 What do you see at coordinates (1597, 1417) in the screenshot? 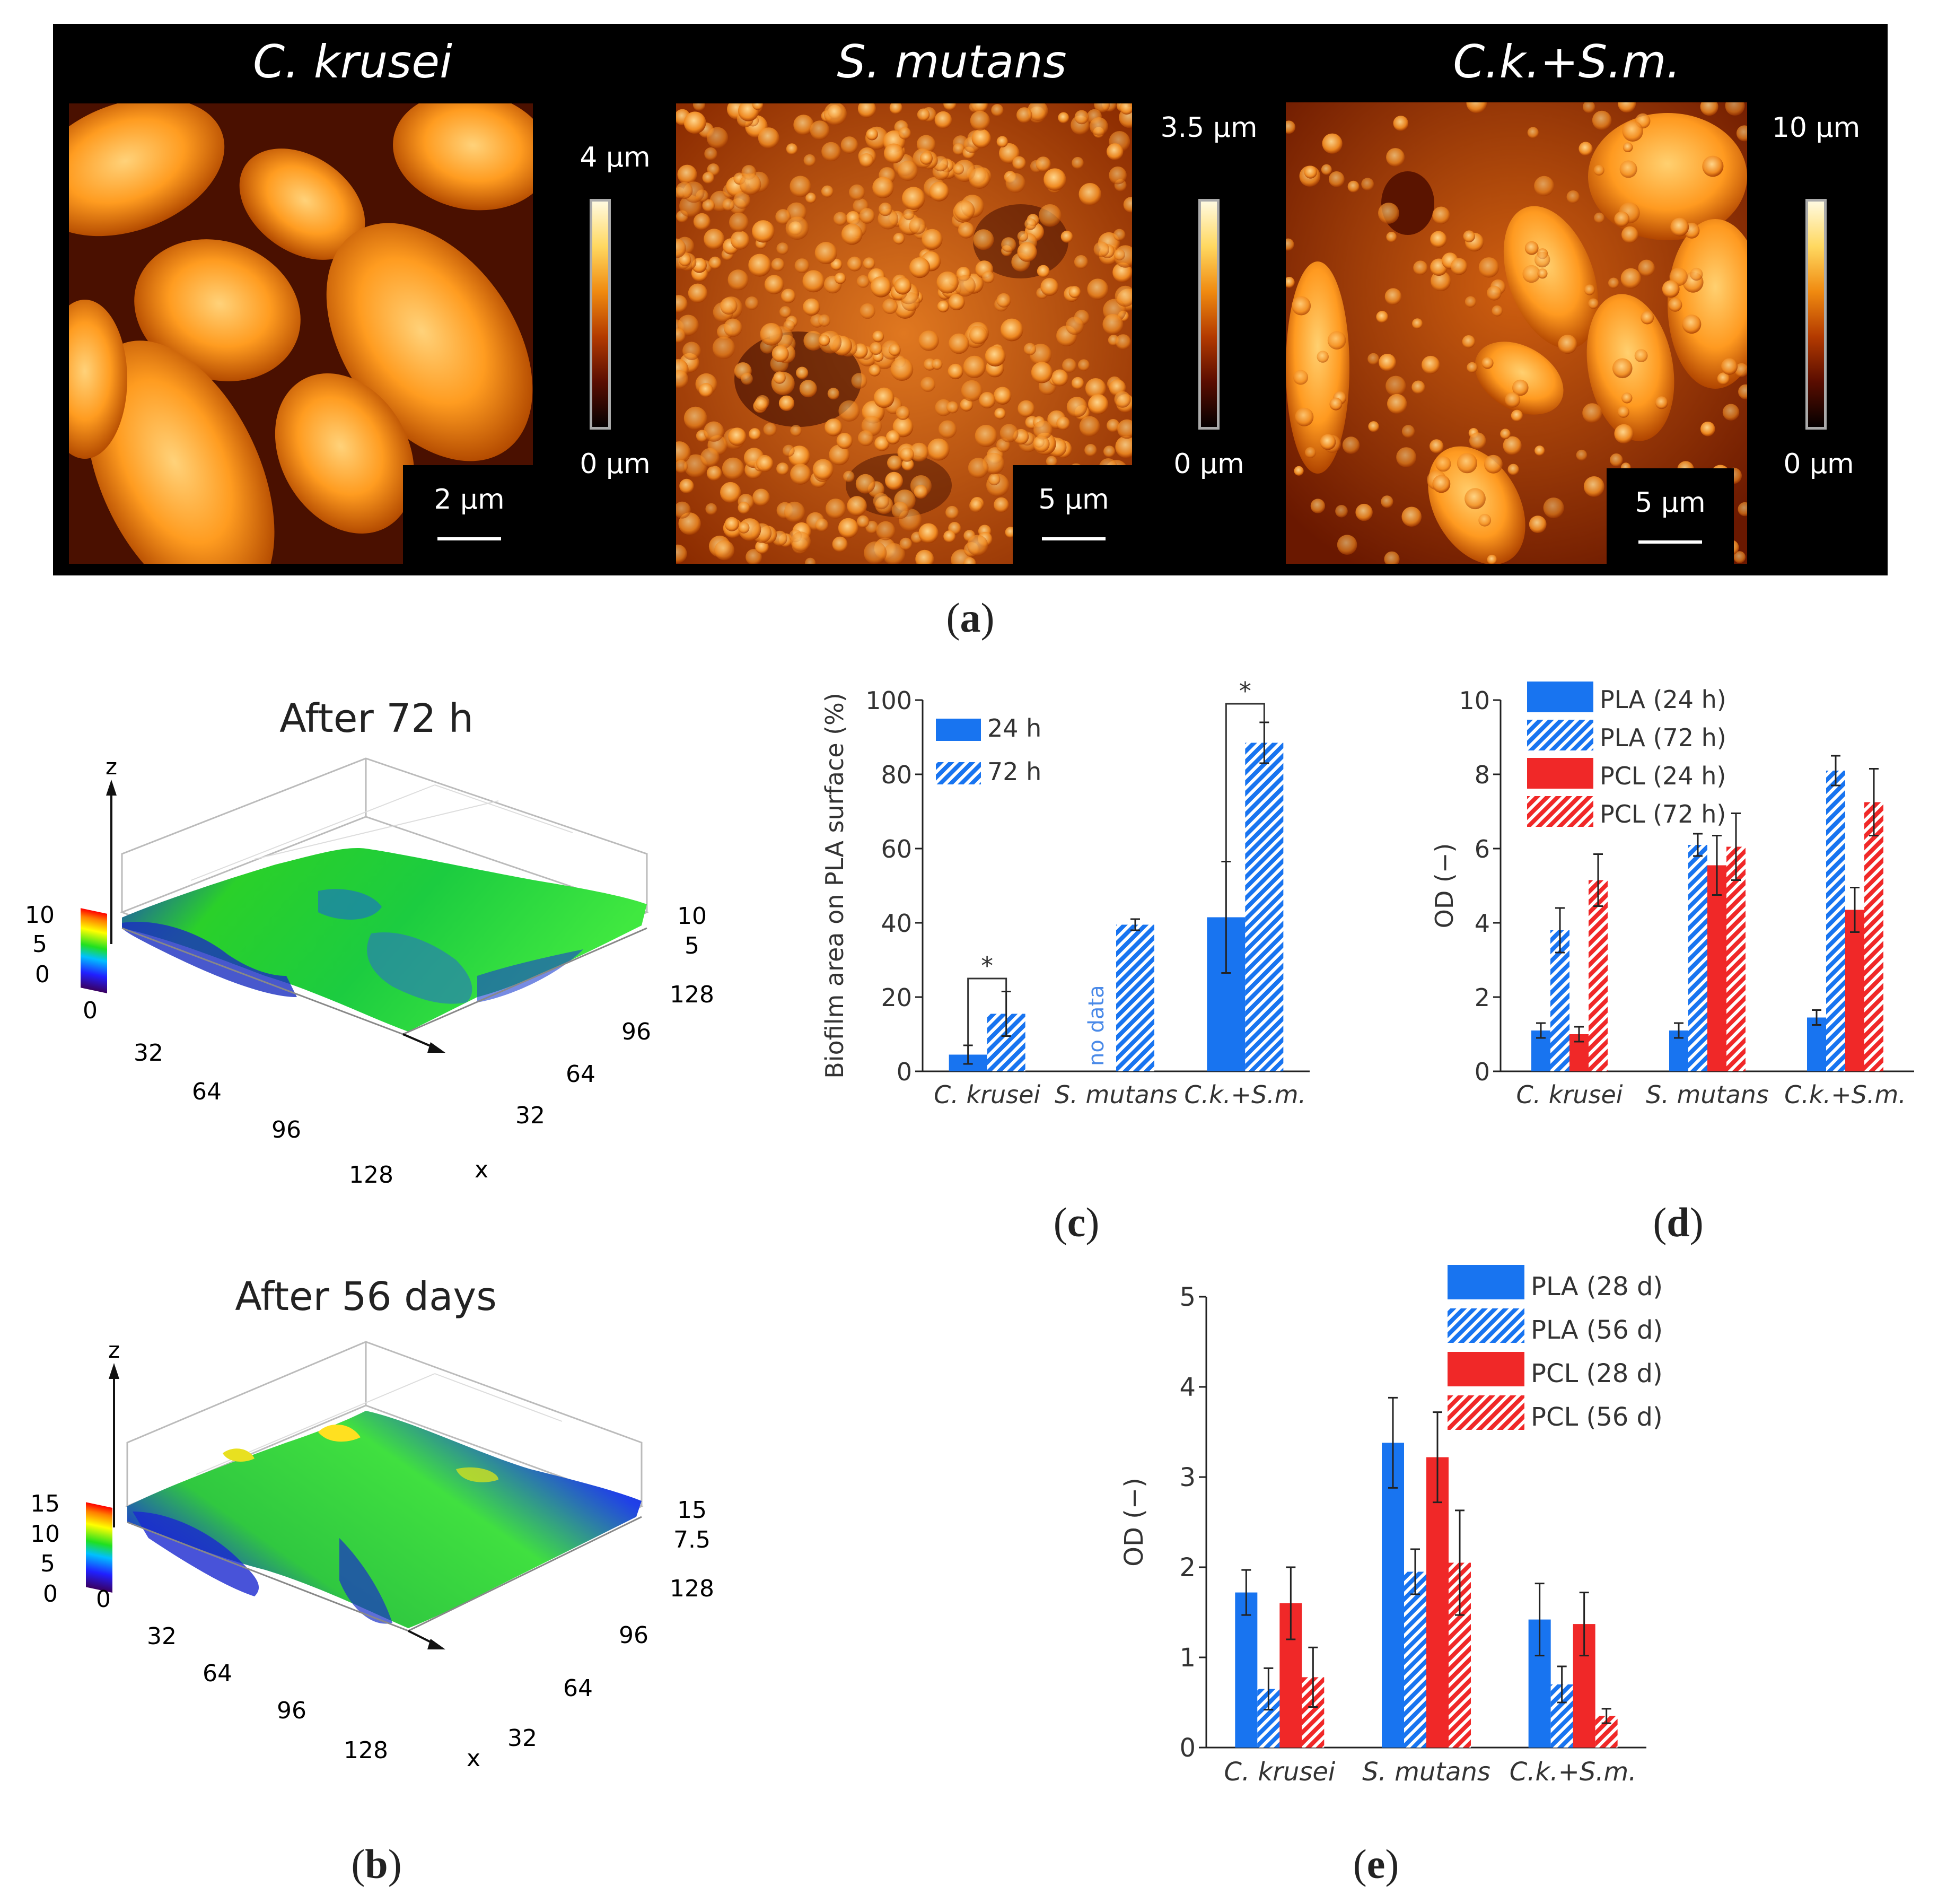
I see `legend-label: PCL (56 d)` at bounding box center [1597, 1417].